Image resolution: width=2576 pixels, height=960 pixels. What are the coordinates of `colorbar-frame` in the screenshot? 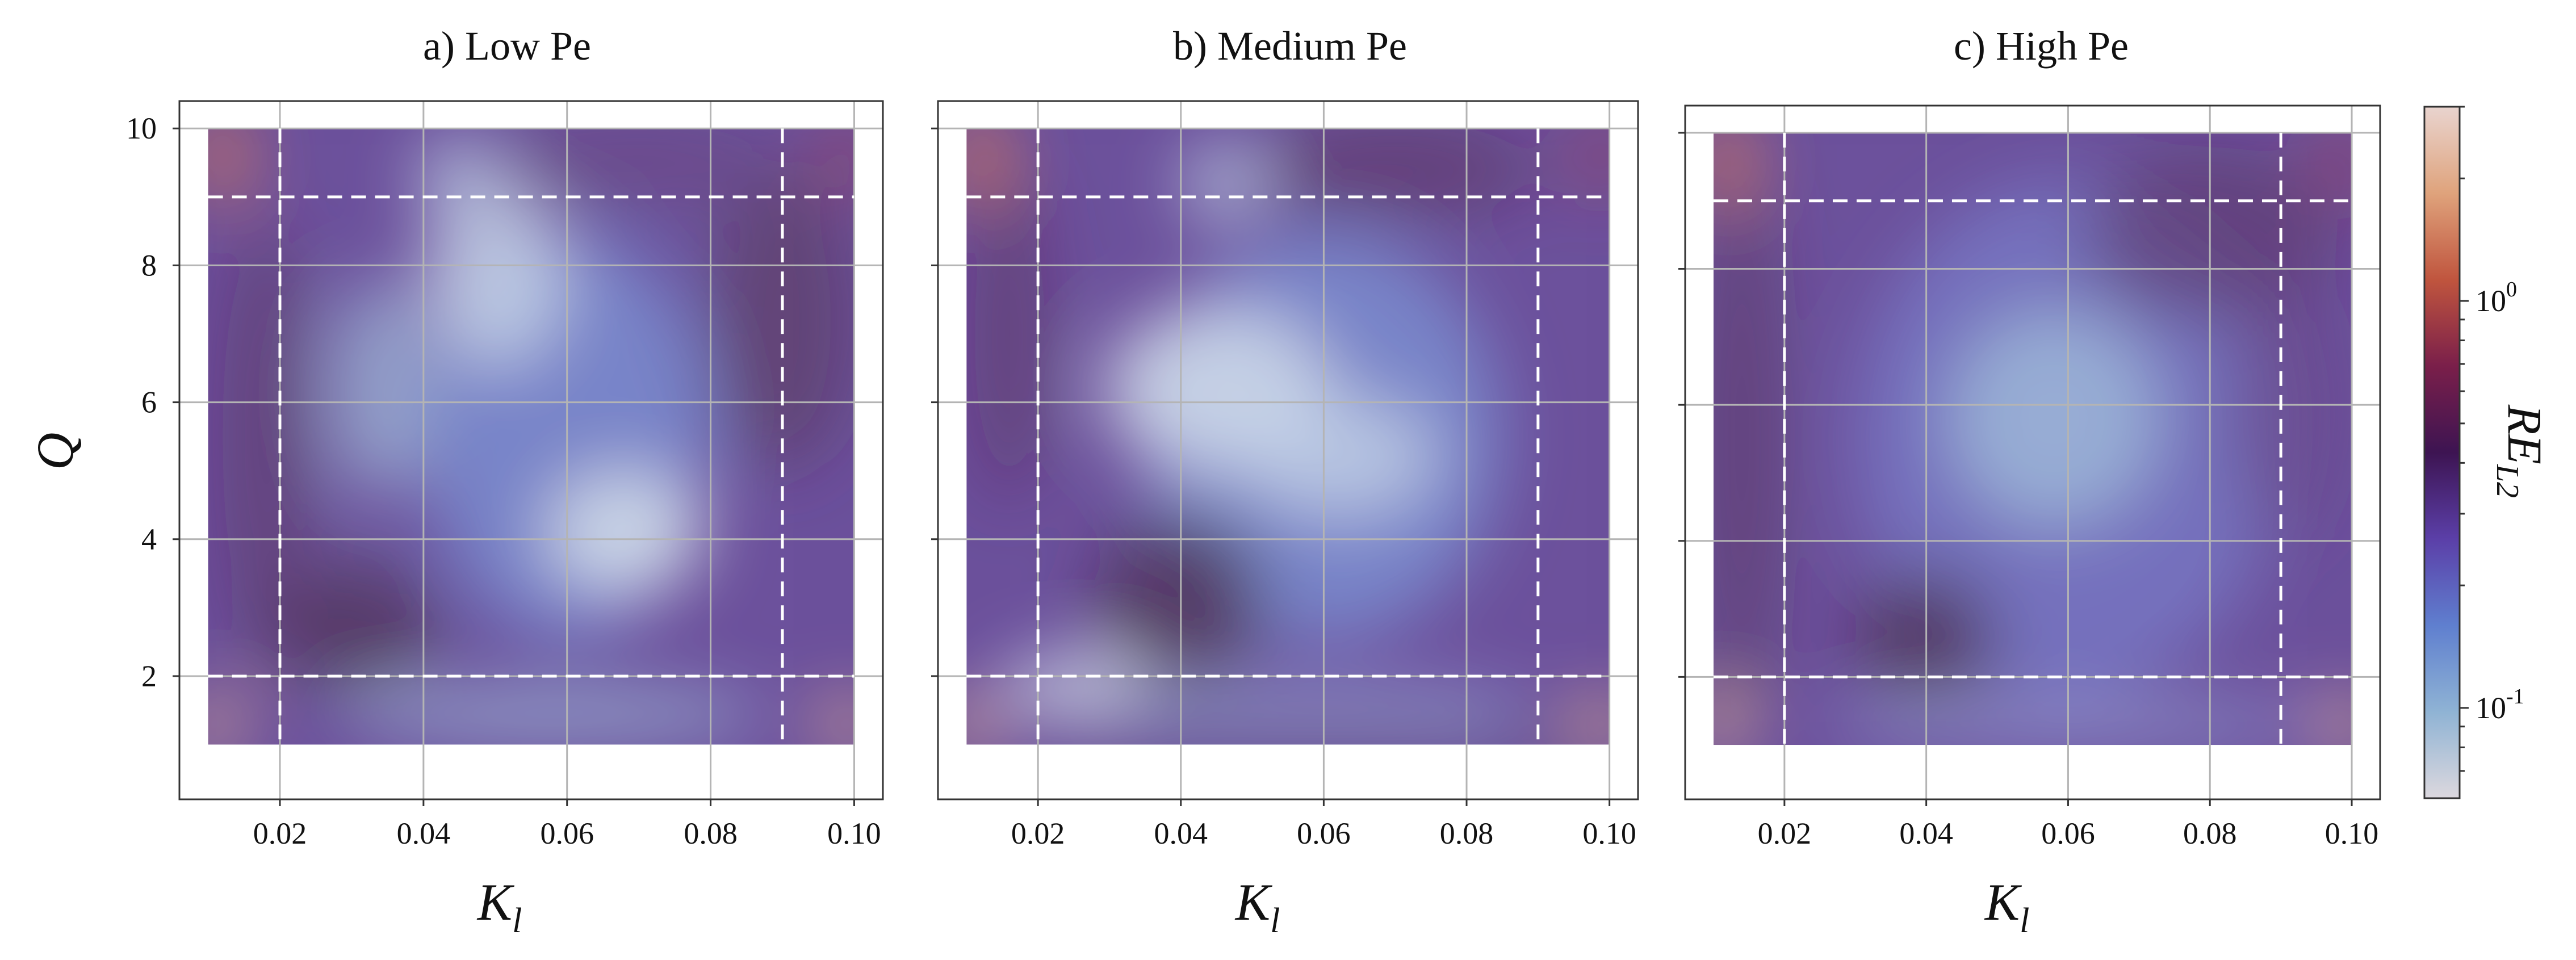 It's located at (2442, 452).